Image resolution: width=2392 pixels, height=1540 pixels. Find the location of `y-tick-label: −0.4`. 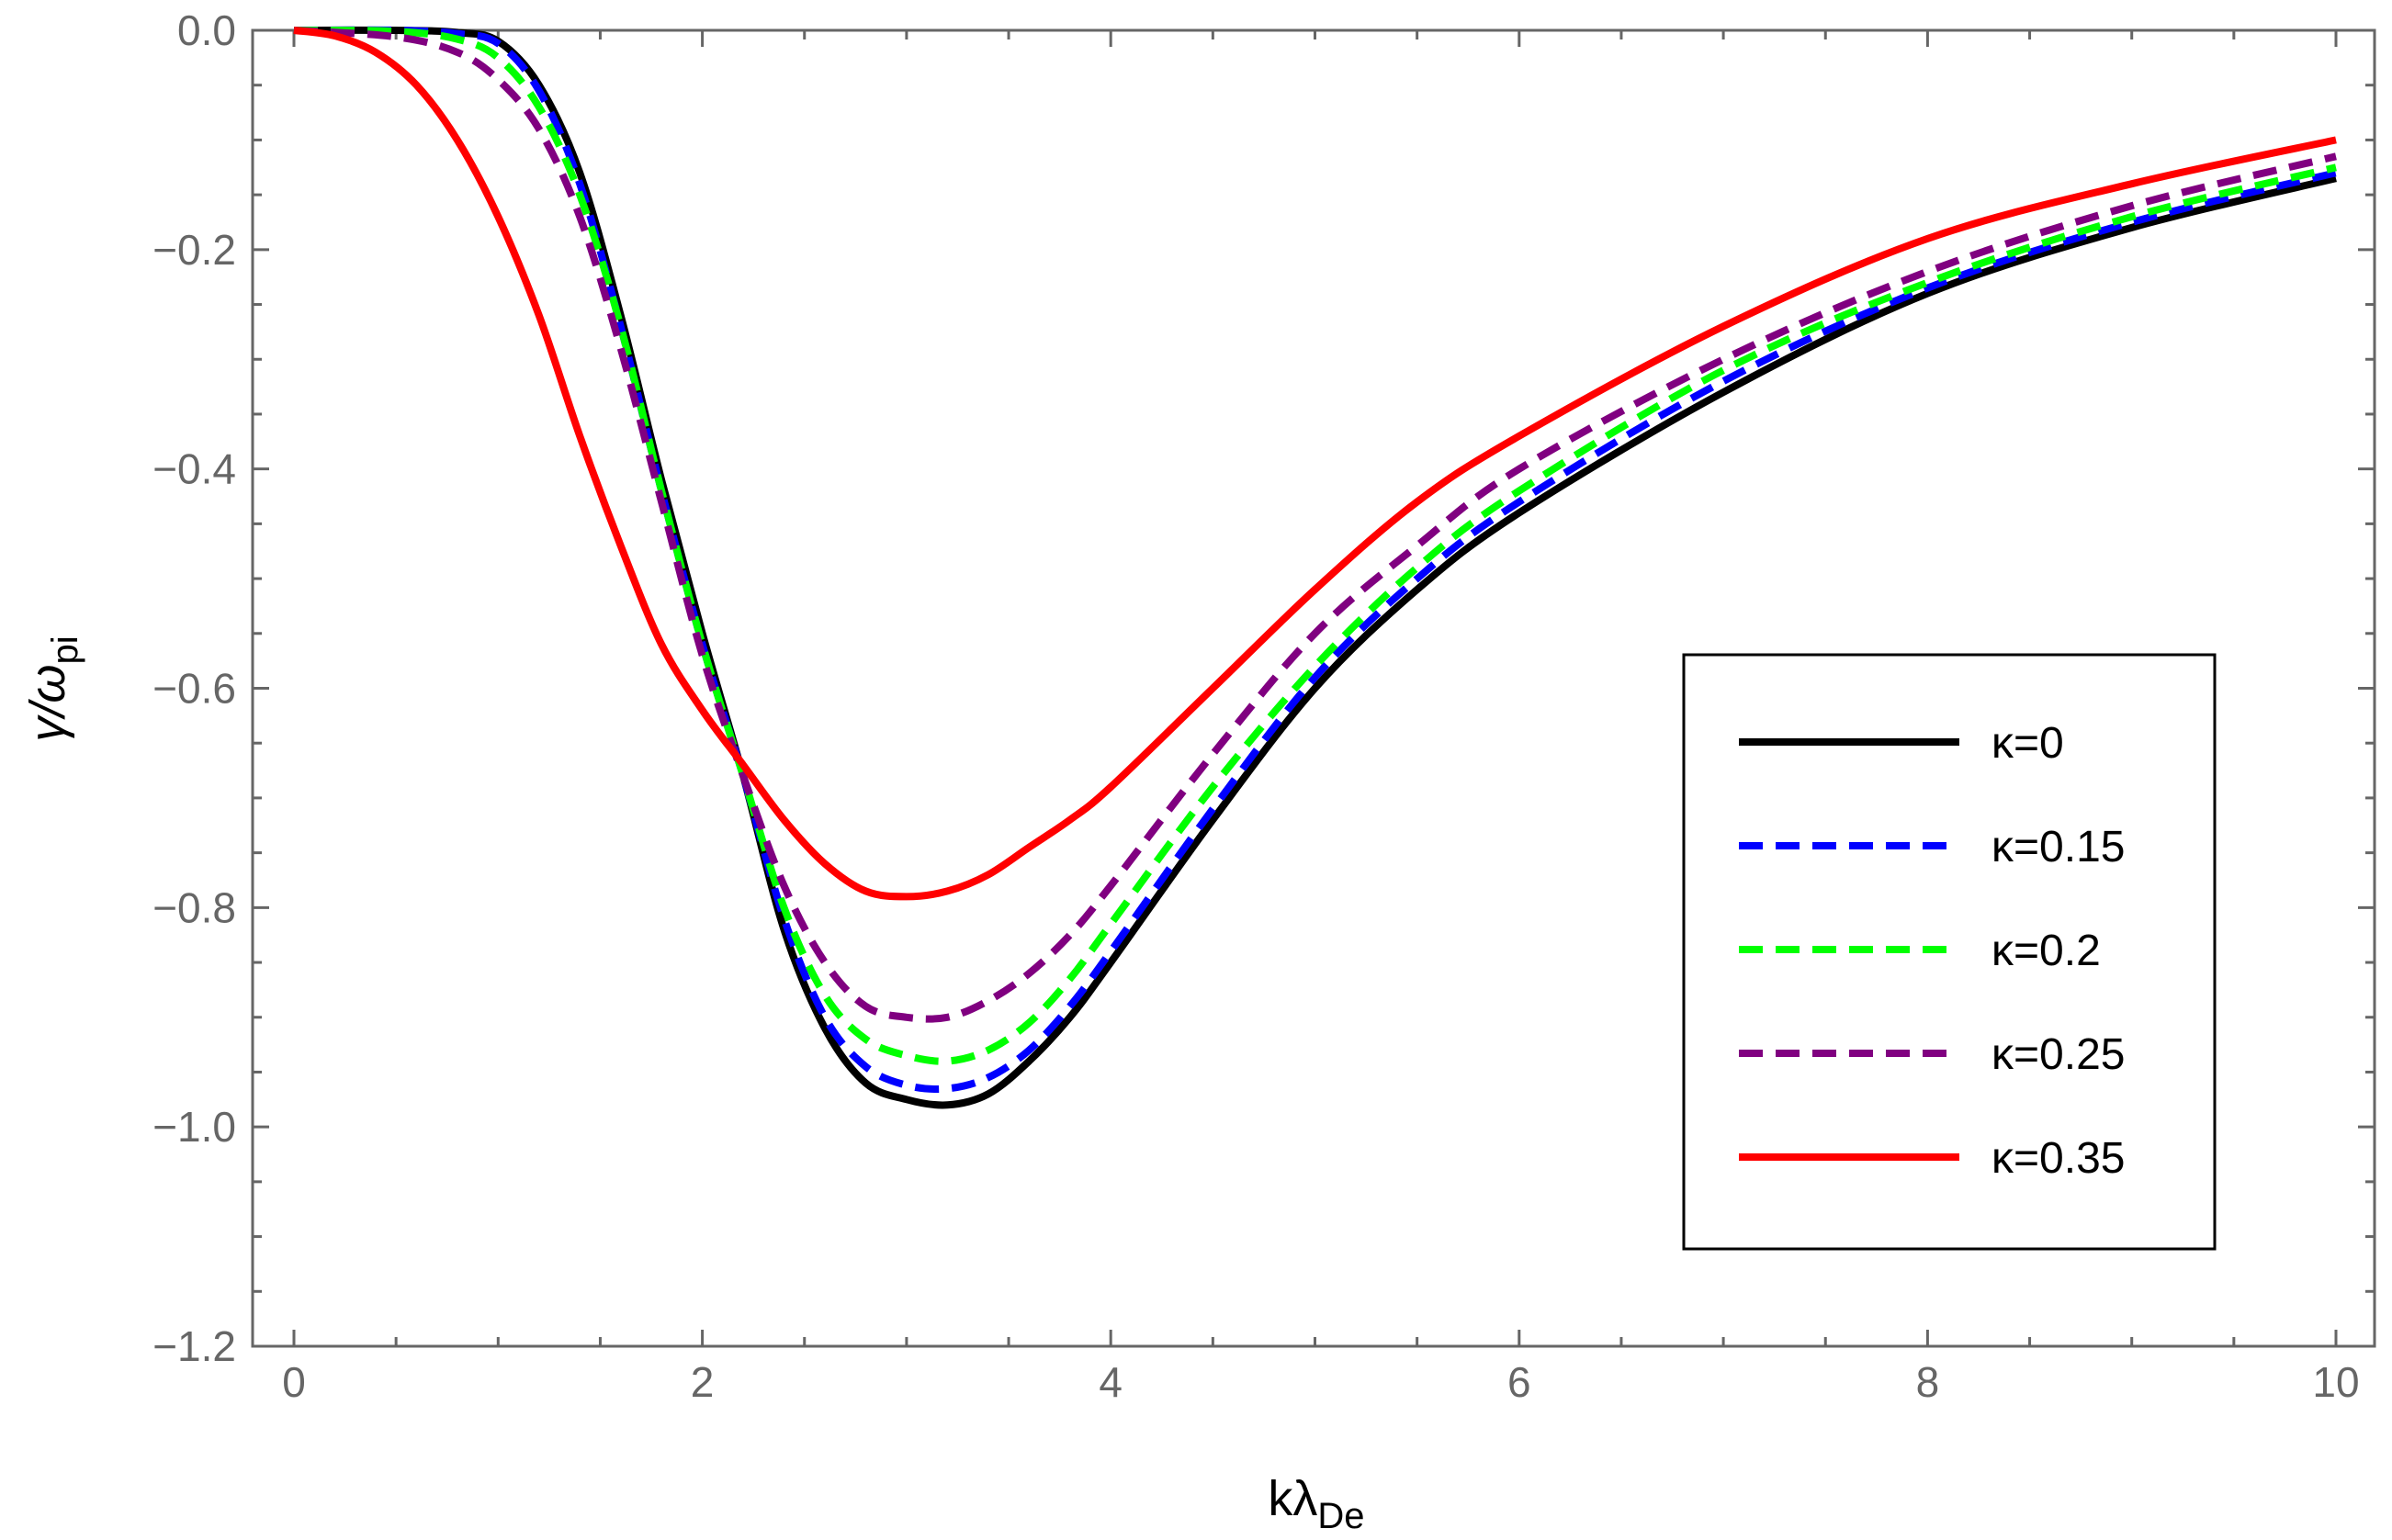

y-tick-label: −0.4 is located at coordinates (194, 469).